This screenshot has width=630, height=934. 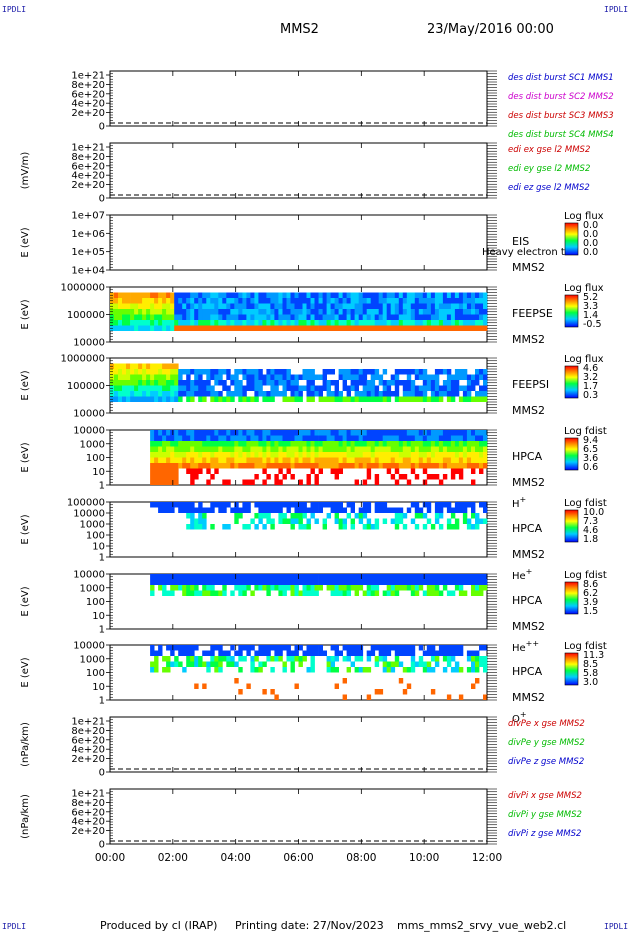 I want to click on y-tick-label: 6e+20, so click(x=88, y=740).